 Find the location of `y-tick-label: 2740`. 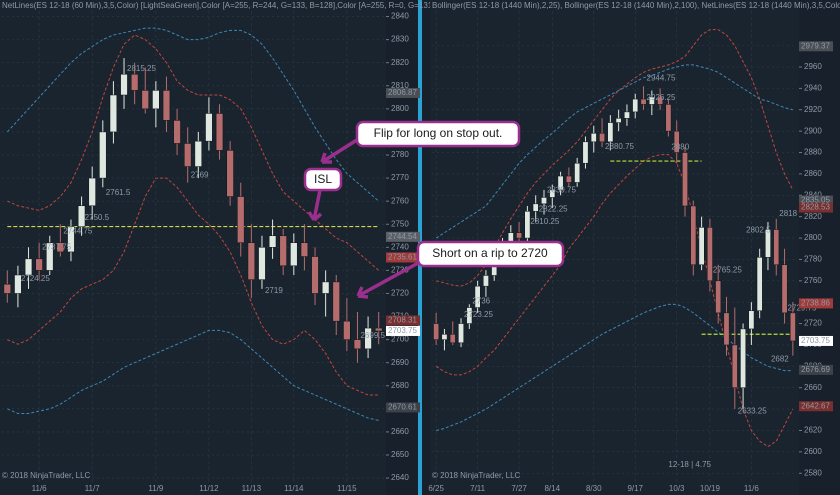

y-tick-label: 2740 is located at coordinates (400, 246).